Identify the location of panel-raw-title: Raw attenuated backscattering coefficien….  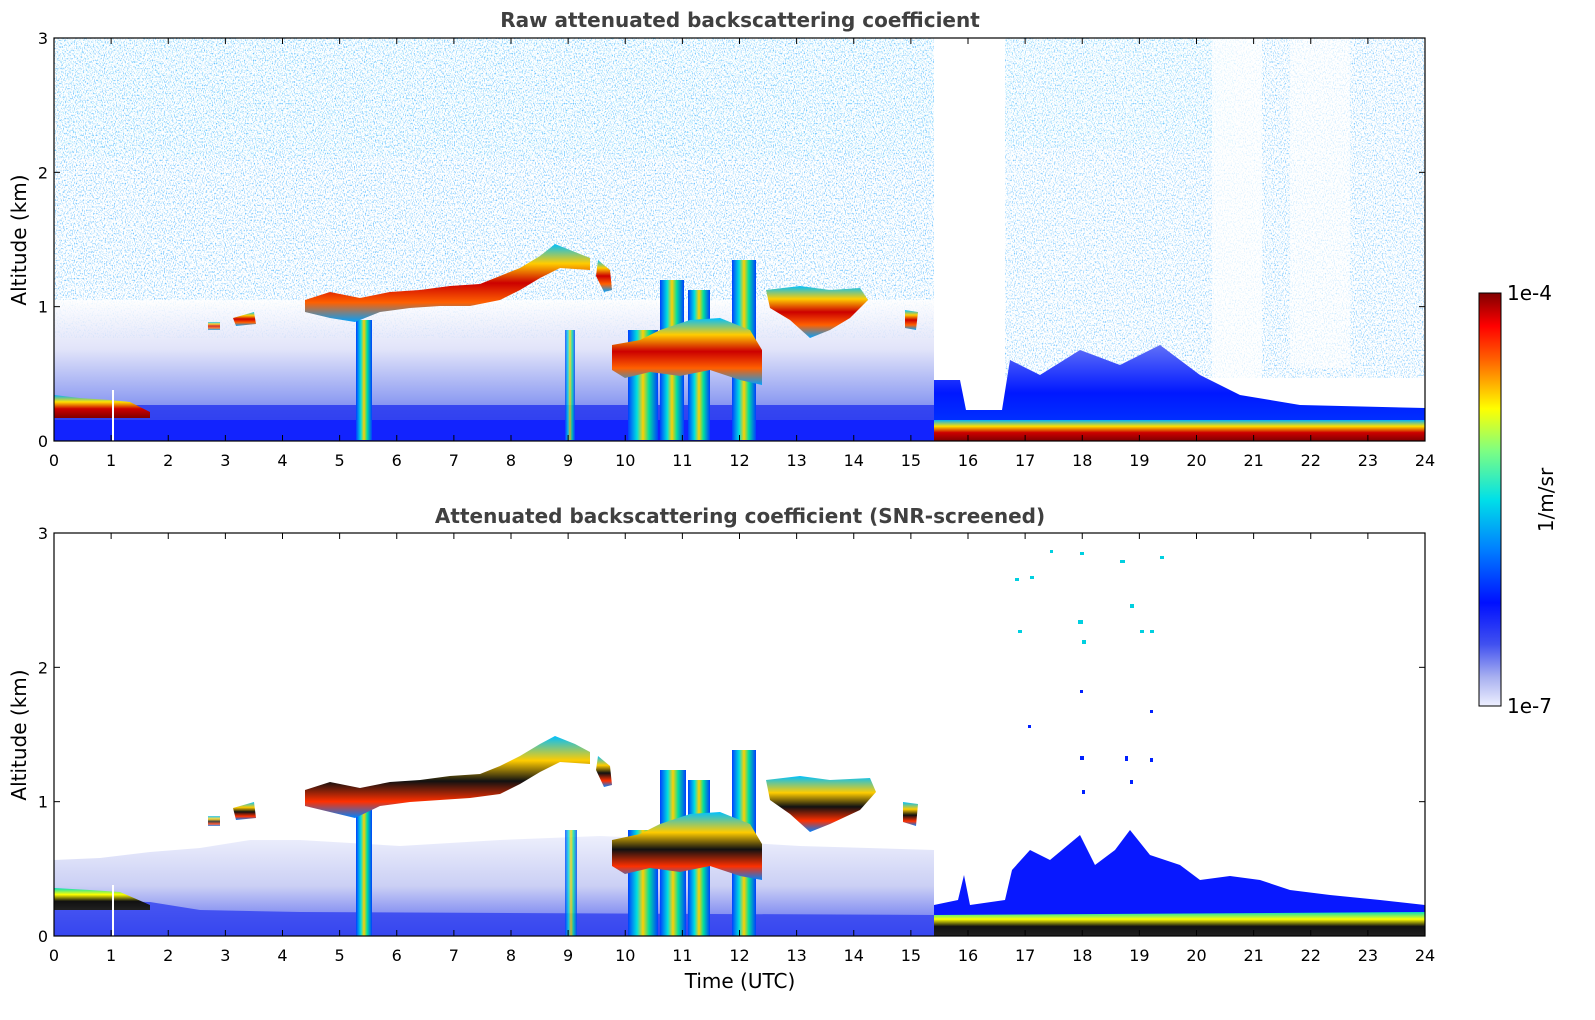
(740, 20).